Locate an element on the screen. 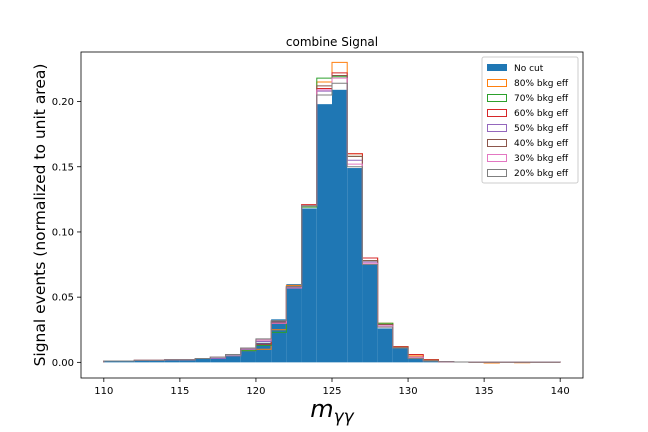  legend-label-50-bkg-eff: 50% bkg eff is located at coordinates (541, 129).